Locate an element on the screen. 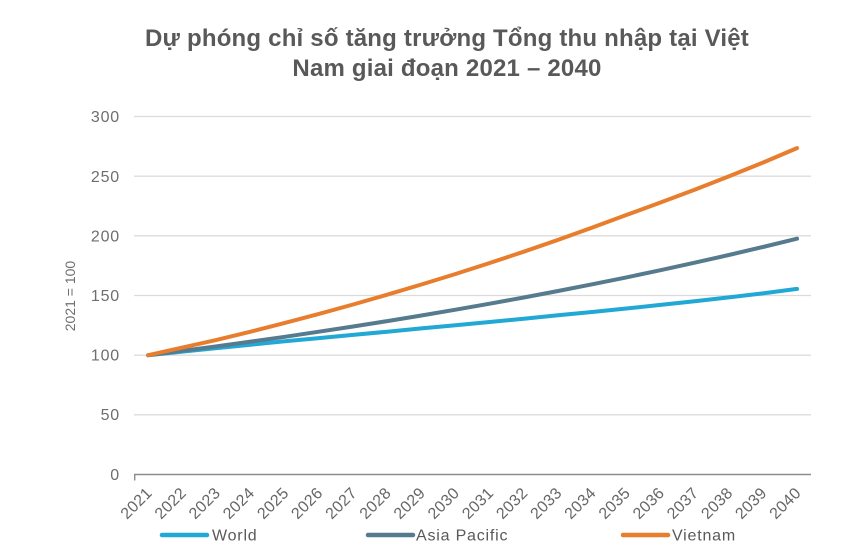  svg-text: 2034 is located at coordinates (581, 504).